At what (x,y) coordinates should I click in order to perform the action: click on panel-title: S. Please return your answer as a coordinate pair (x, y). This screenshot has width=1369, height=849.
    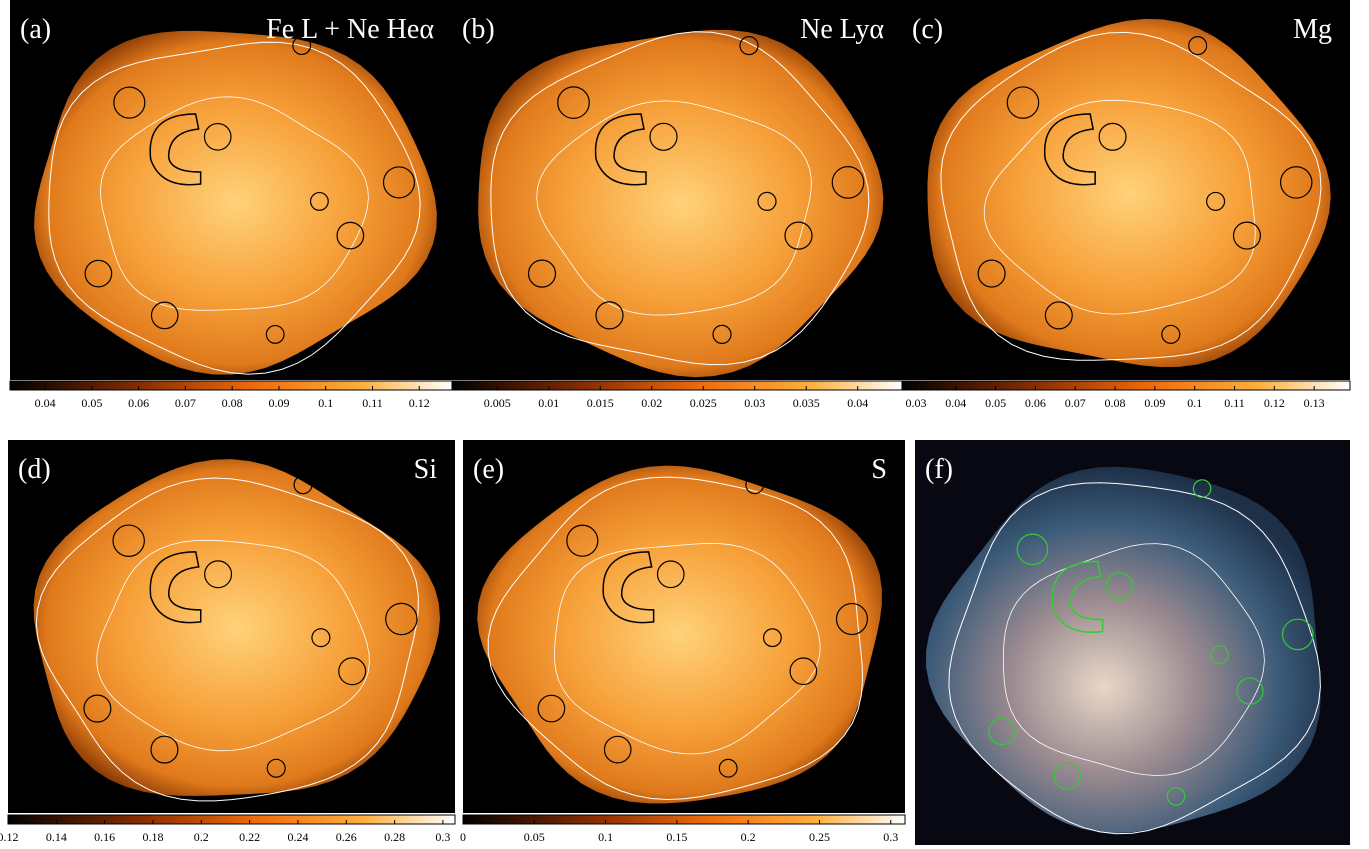
    Looking at the image, I should click on (879, 469).